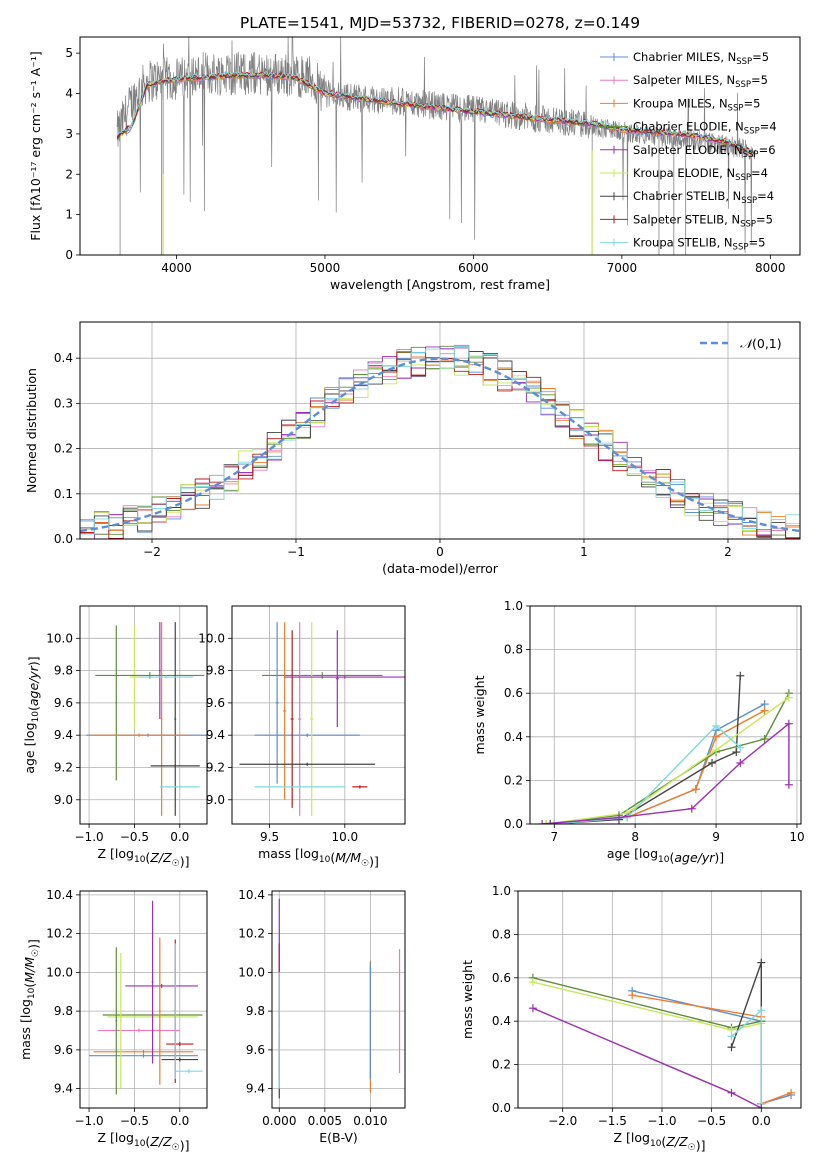 The width and height of the screenshot is (819, 1170). I want to click on y-tick-label: 10.4, so click(251, 895).